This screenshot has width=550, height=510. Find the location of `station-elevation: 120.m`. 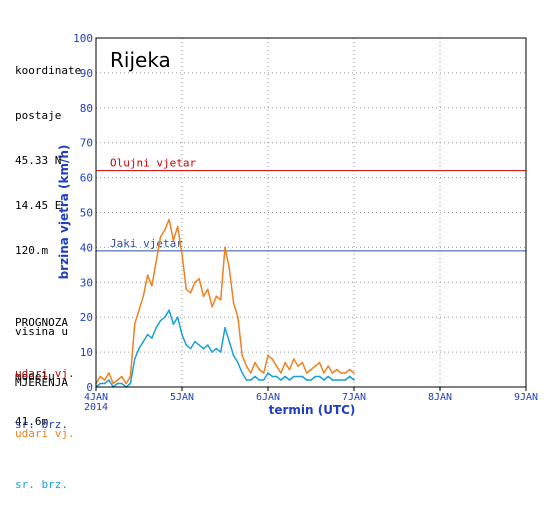

station-elevation: 120.m is located at coordinates (32, 250).